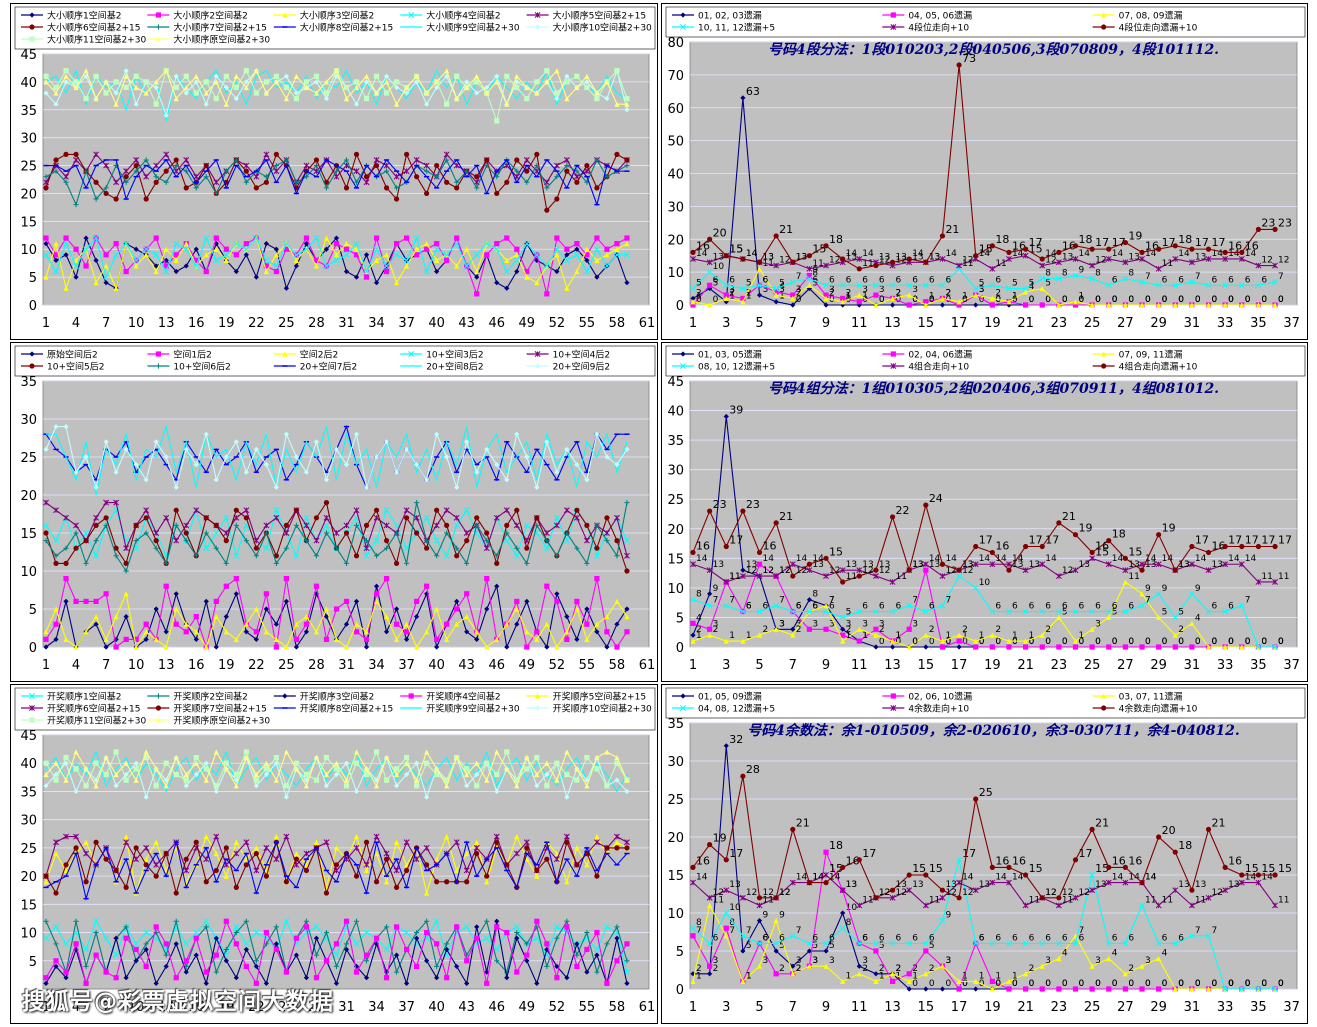 The image size is (1317, 1027). Describe the element at coordinates (442, 355) in the screenshot. I see `legend-item: 10+空间3后2` at that location.